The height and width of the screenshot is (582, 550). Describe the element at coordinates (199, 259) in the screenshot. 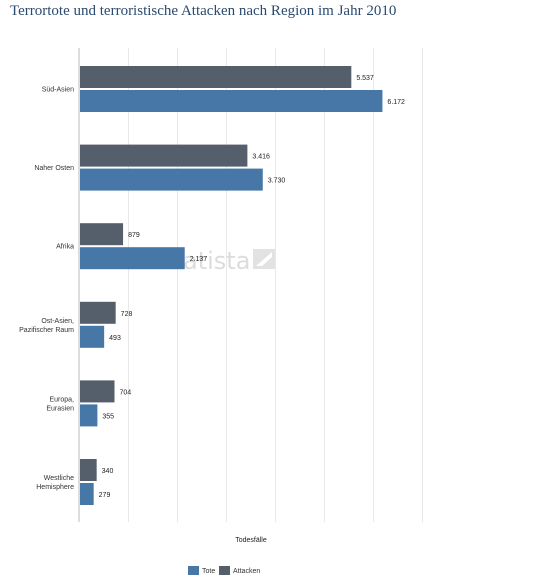

I see `data-label: 2.137` at that location.